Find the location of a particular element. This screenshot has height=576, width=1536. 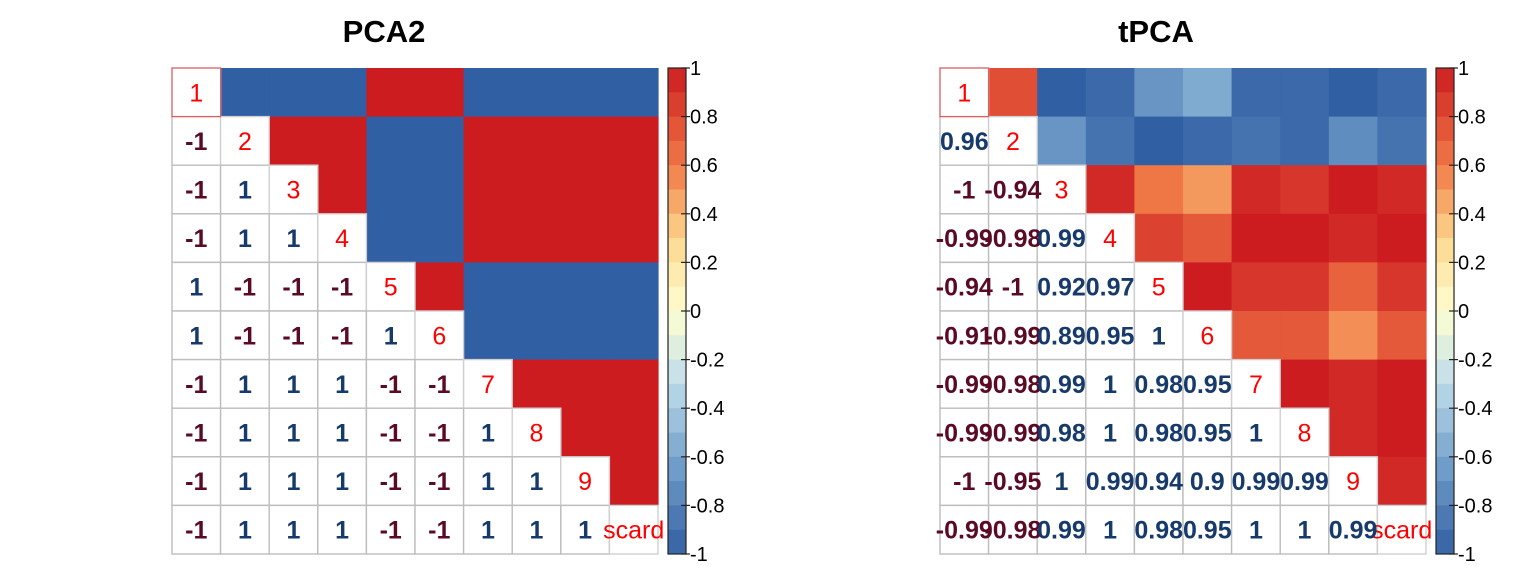

tpca-diag-label-4: 5 is located at coordinates (1159, 288).